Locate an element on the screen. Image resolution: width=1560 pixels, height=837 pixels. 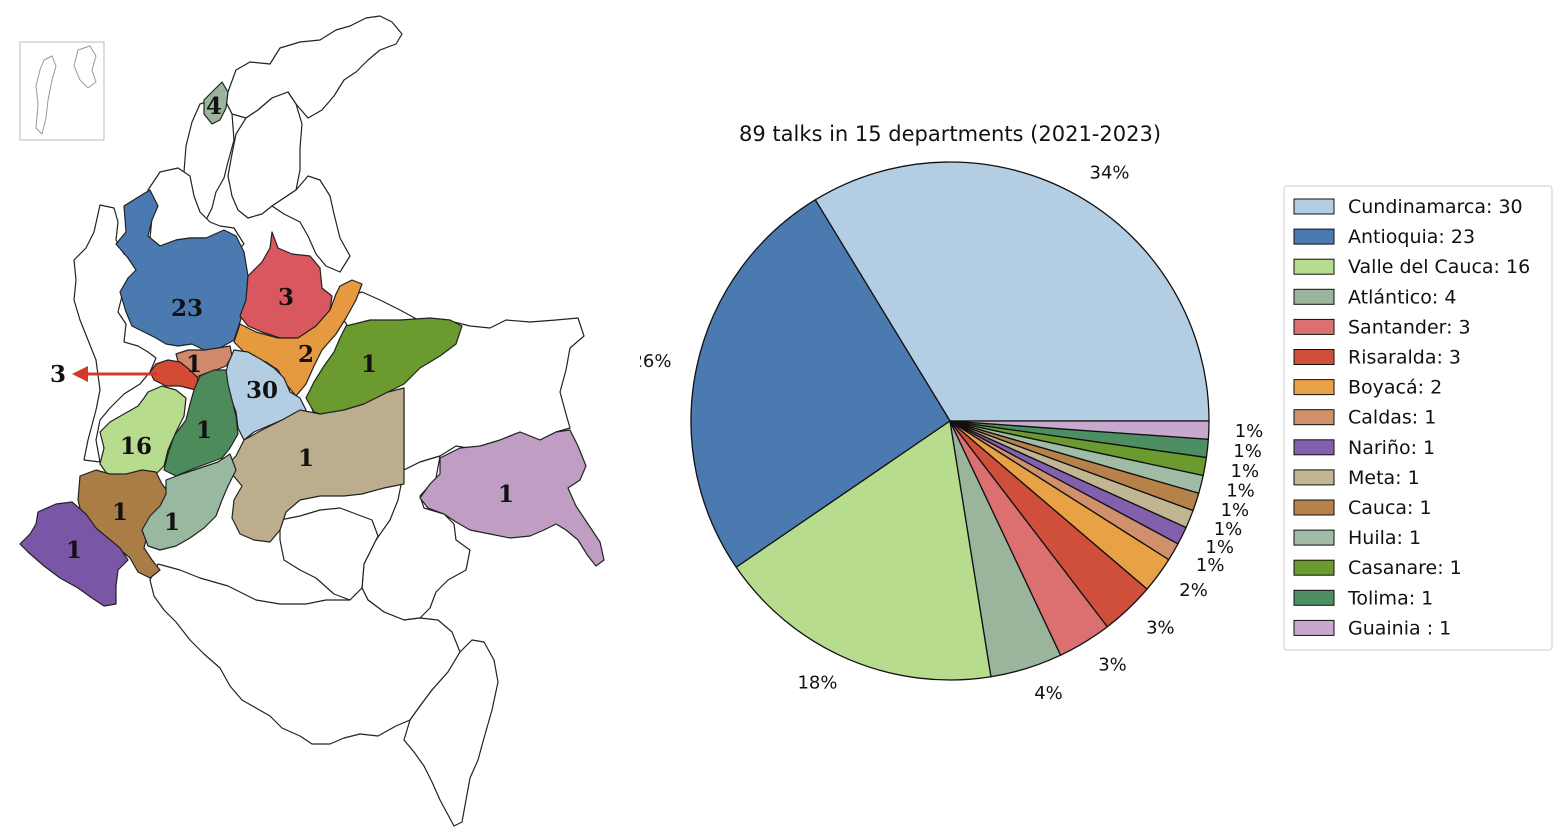
callout-value: 3 is located at coordinates (58, 374).